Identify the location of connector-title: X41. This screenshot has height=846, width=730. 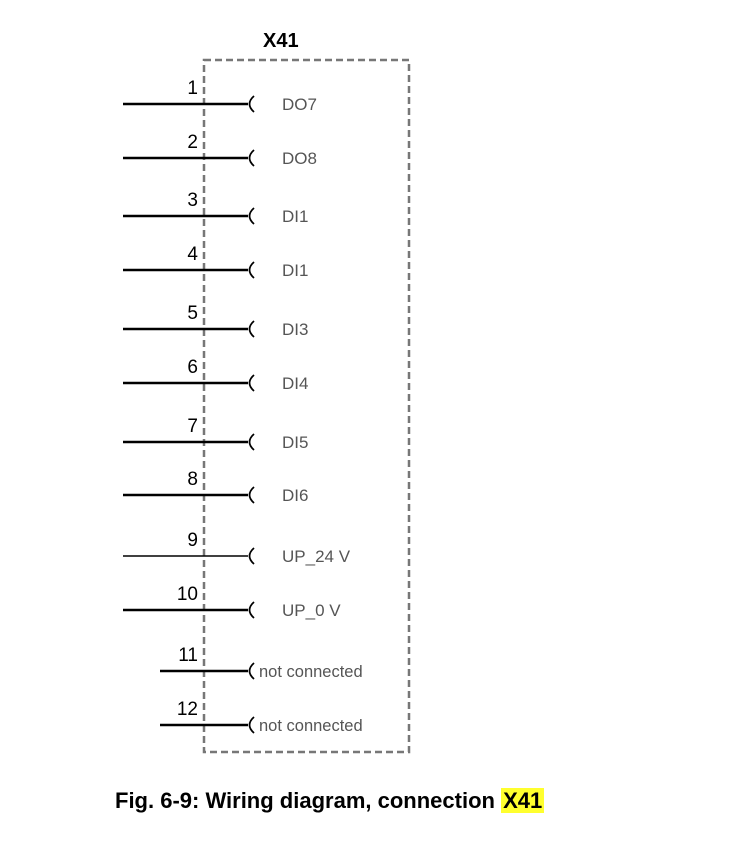
(281, 41).